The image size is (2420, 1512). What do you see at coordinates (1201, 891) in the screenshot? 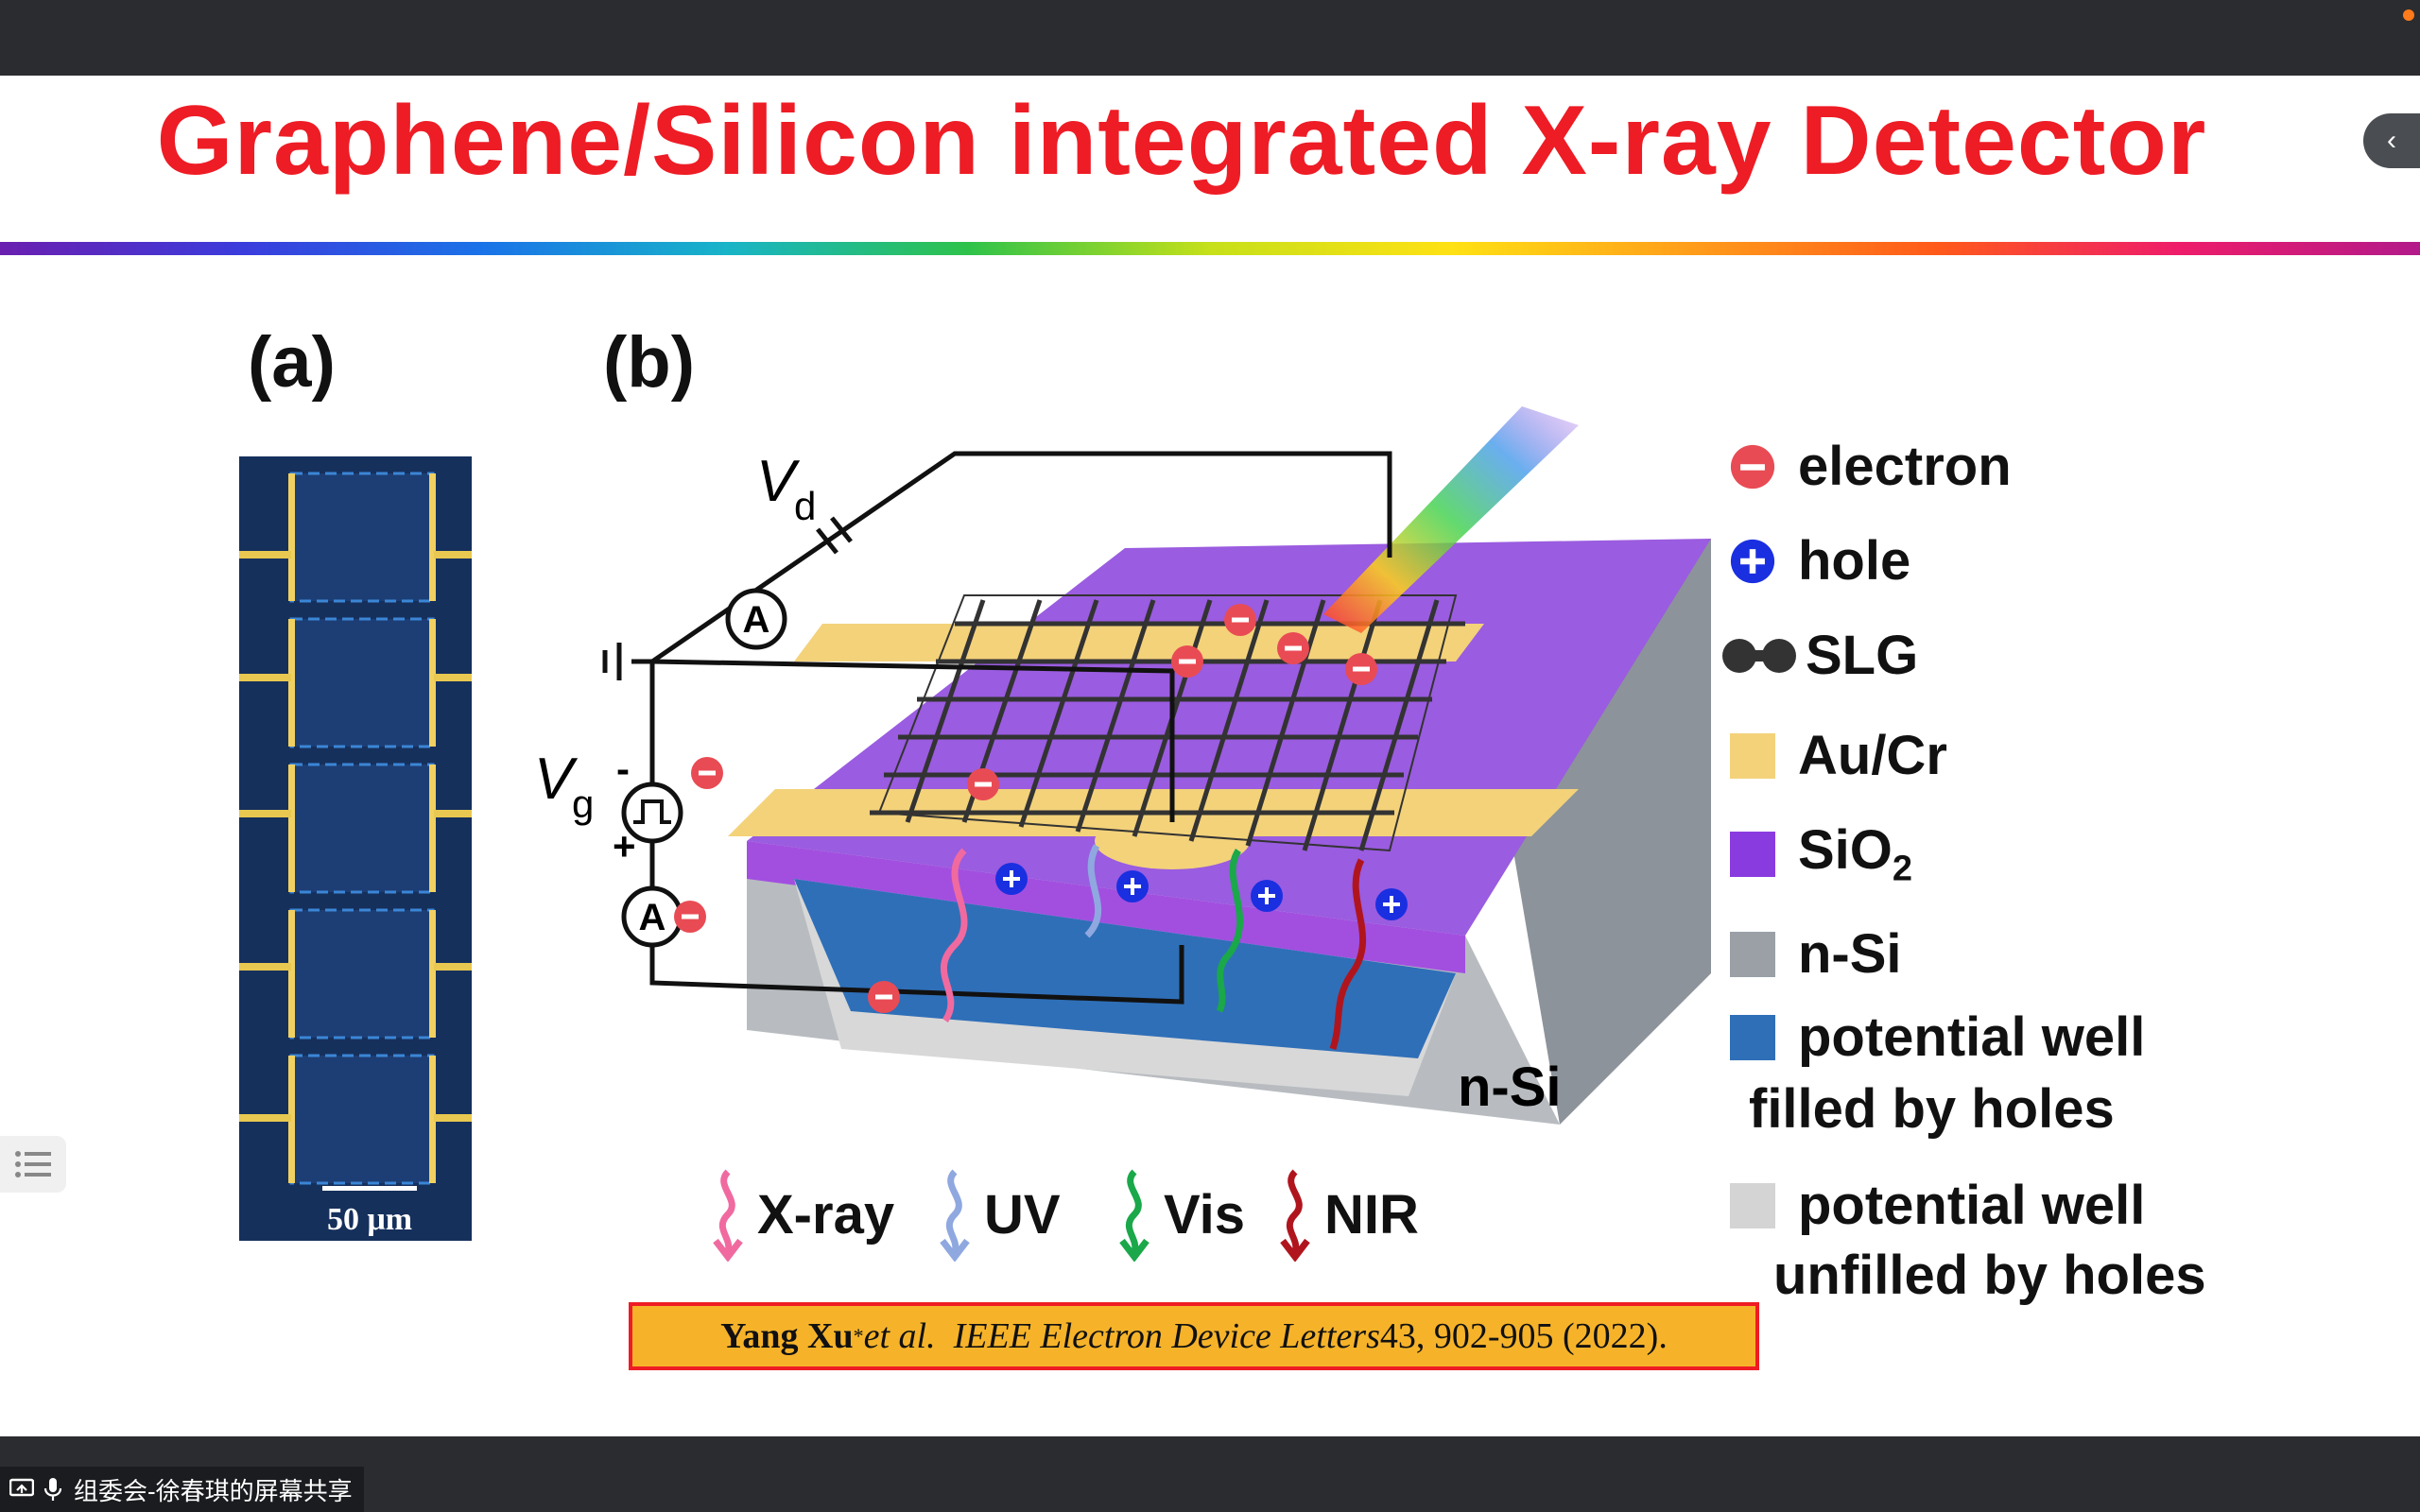
I see `holes` at bounding box center [1201, 891].